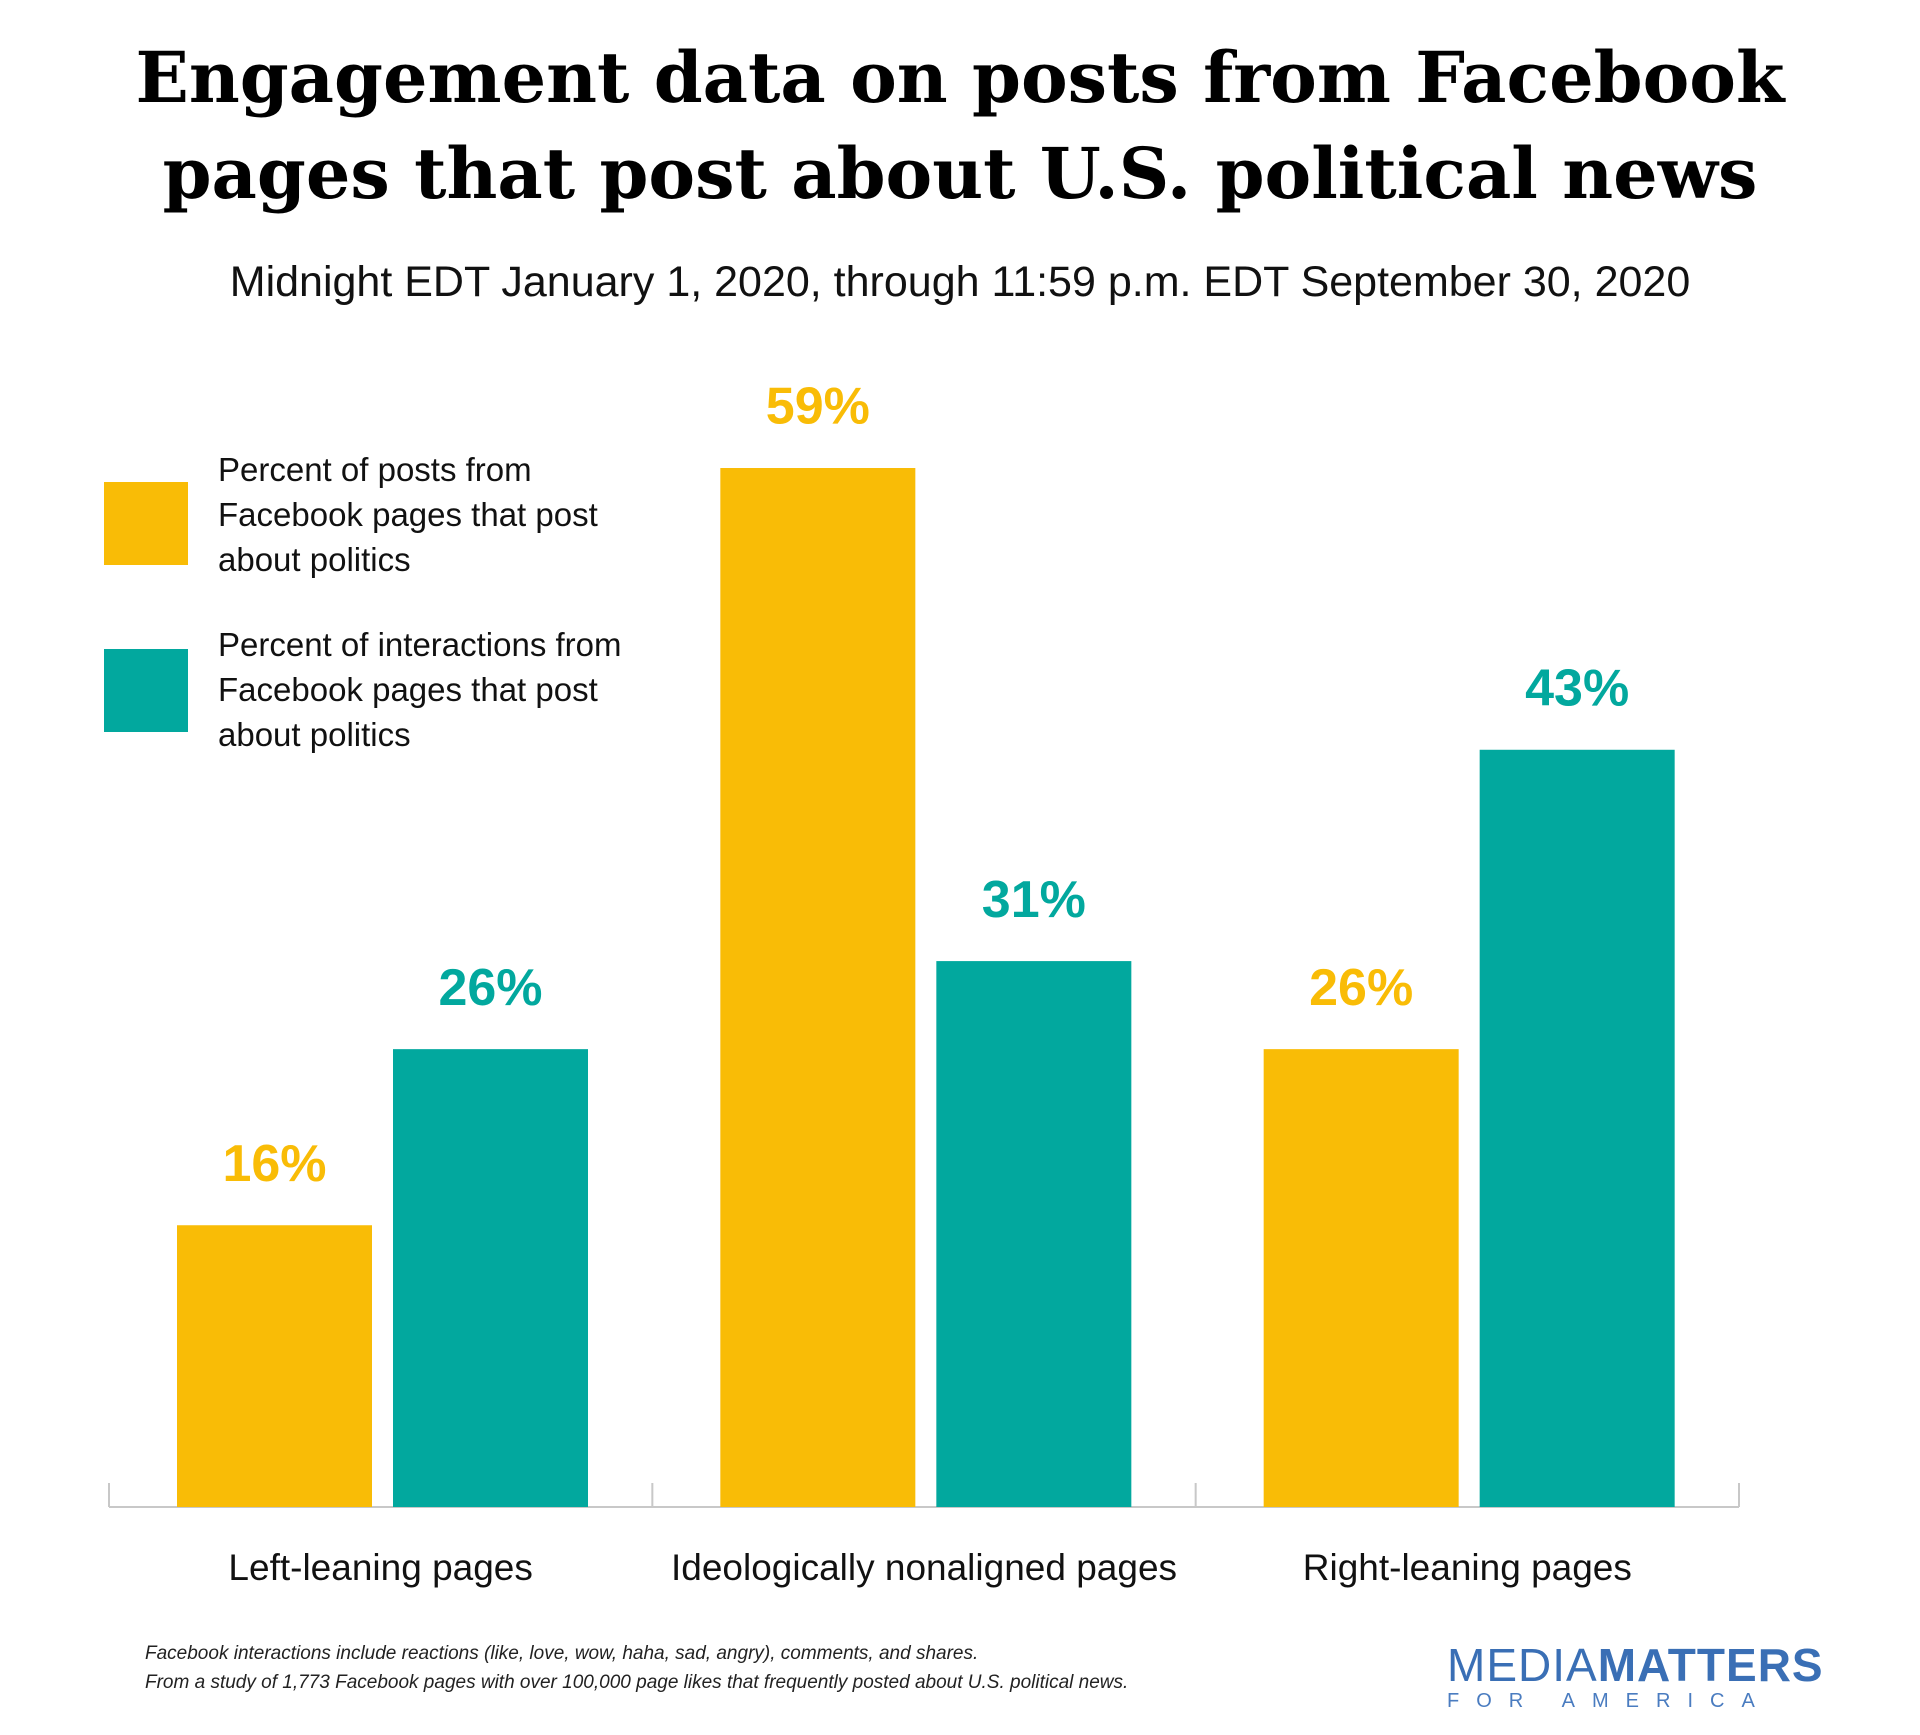  Describe the element at coordinates (1522, 1665) in the screenshot. I see `logo-text: MEDIA` at that location.